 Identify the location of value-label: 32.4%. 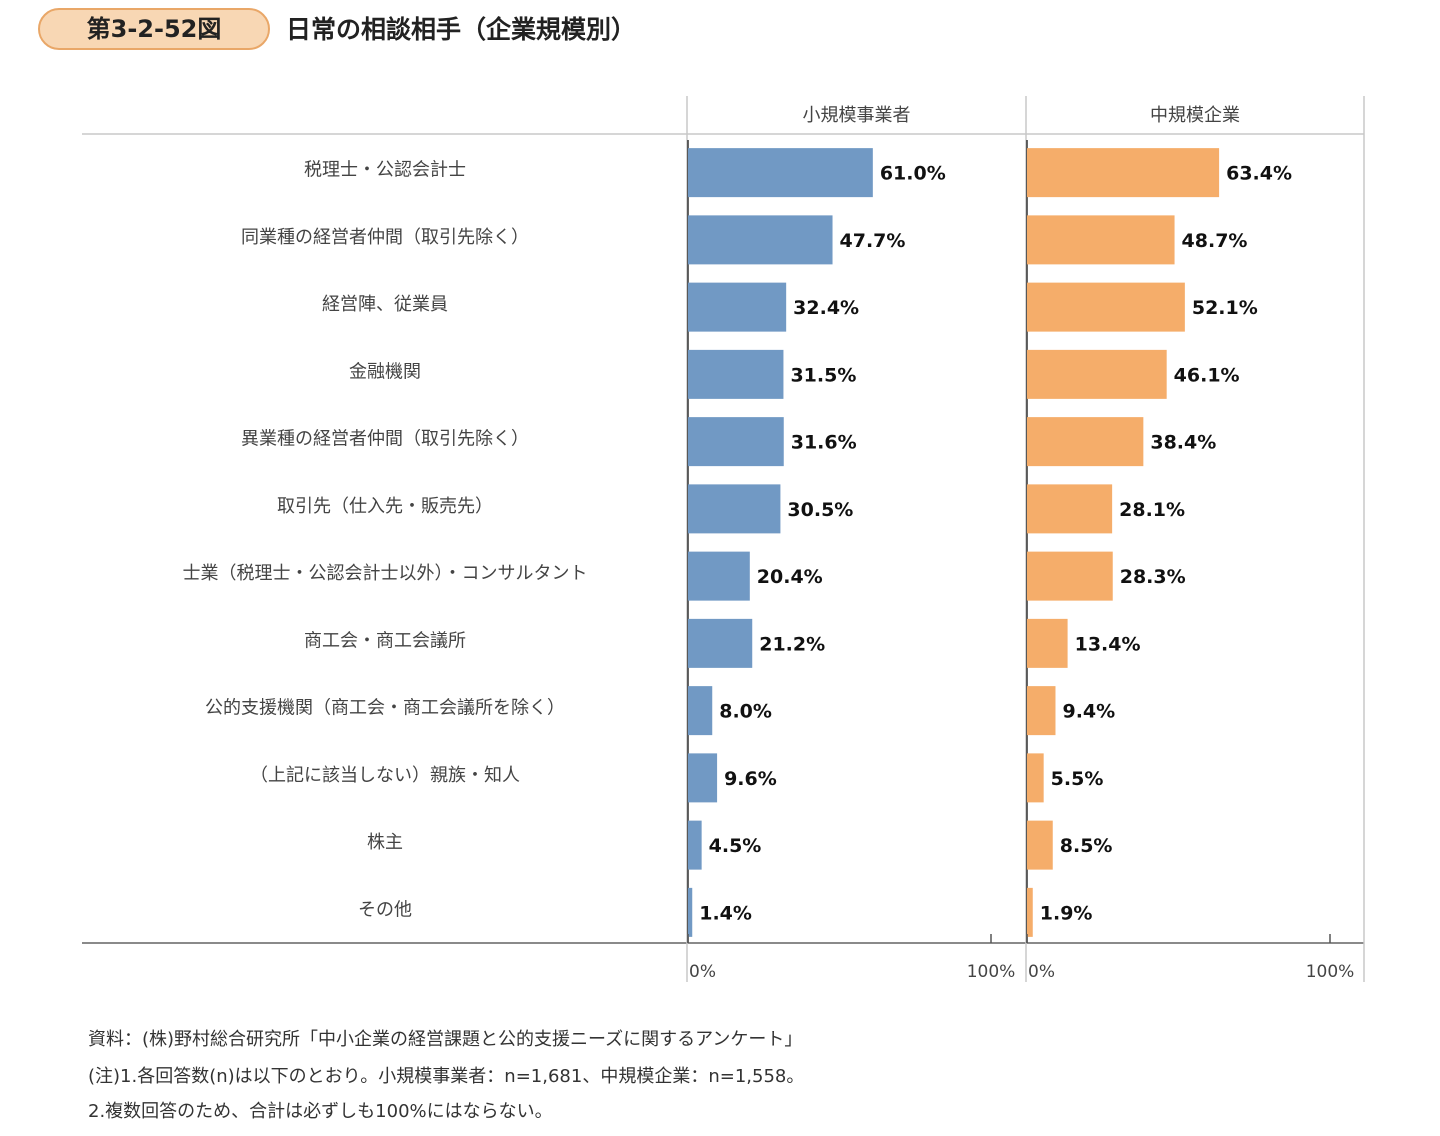
(826, 308).